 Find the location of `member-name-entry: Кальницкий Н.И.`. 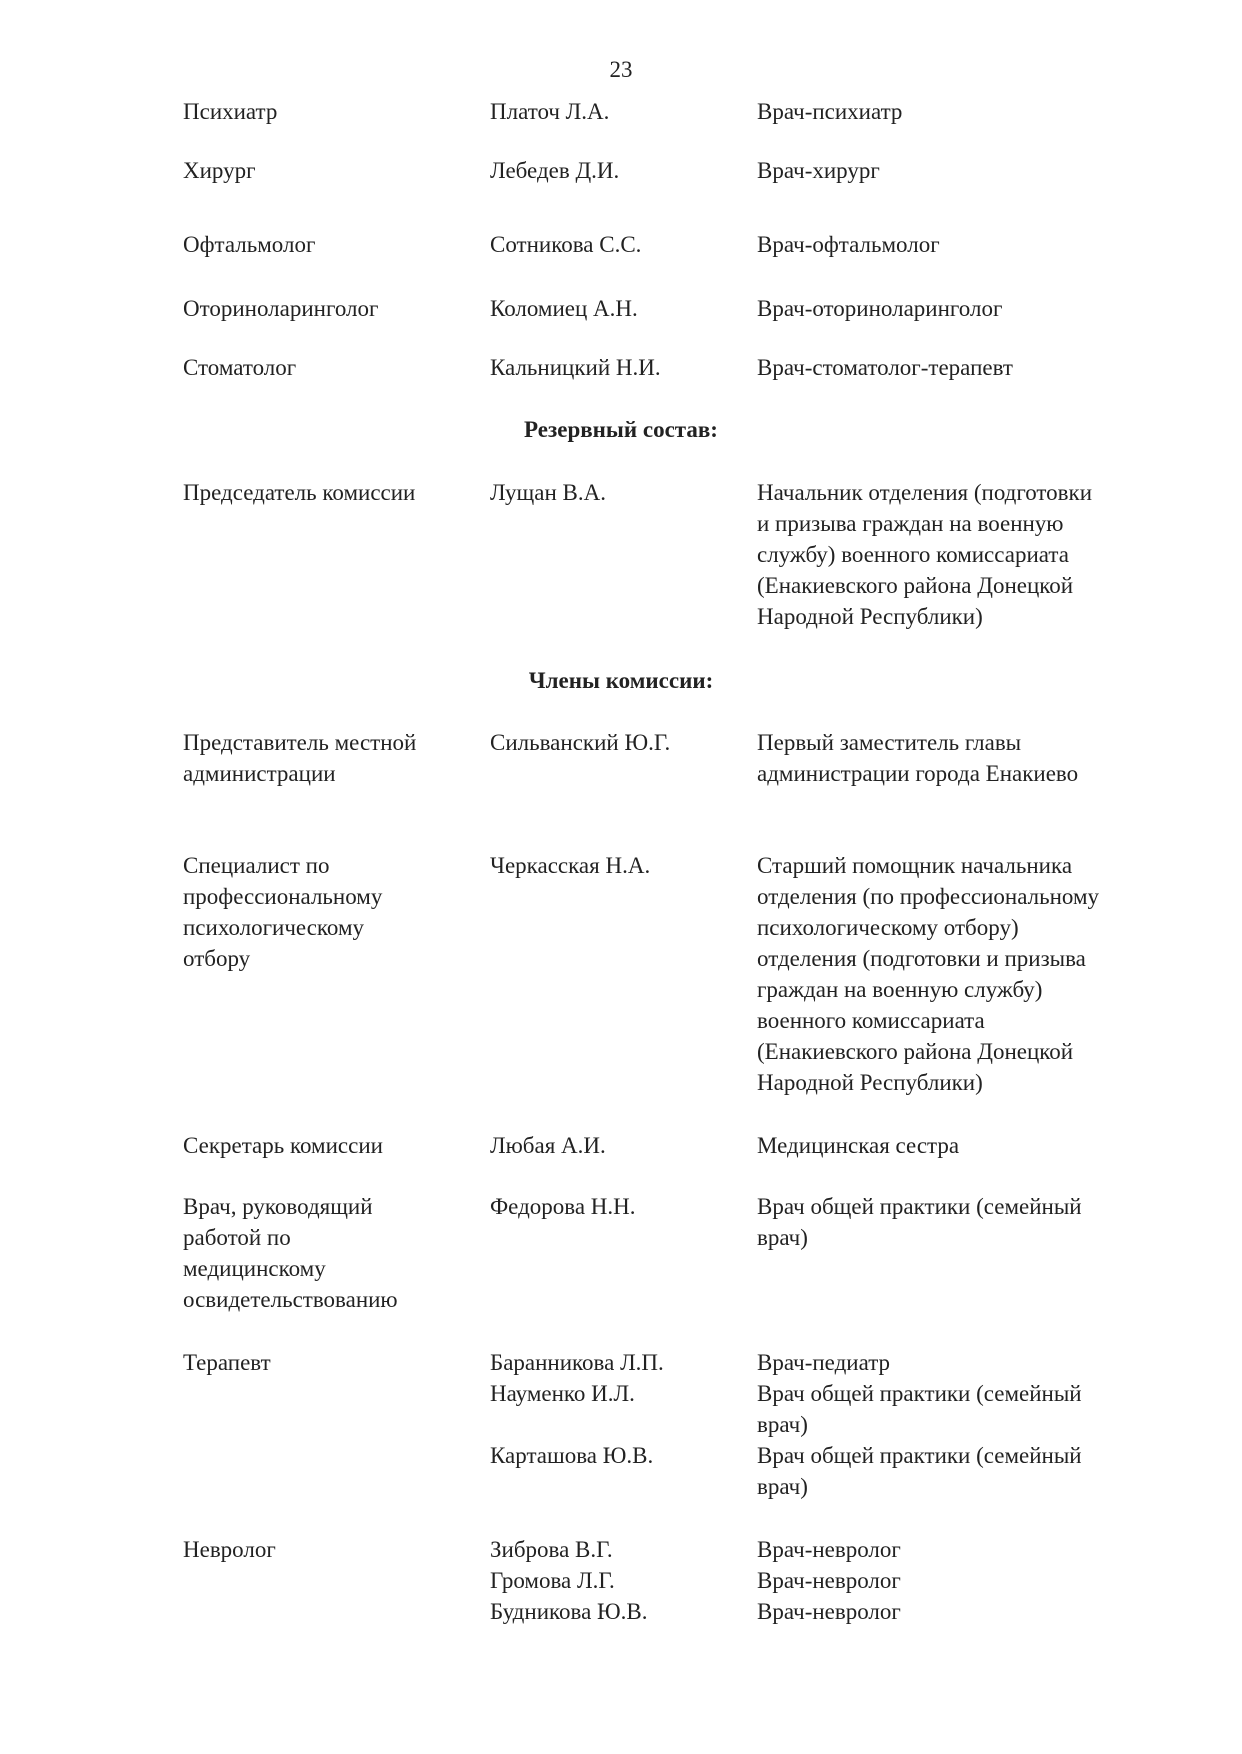

member-name-entry: Кальницкий Н.И. is located at coordinates (620, 367).